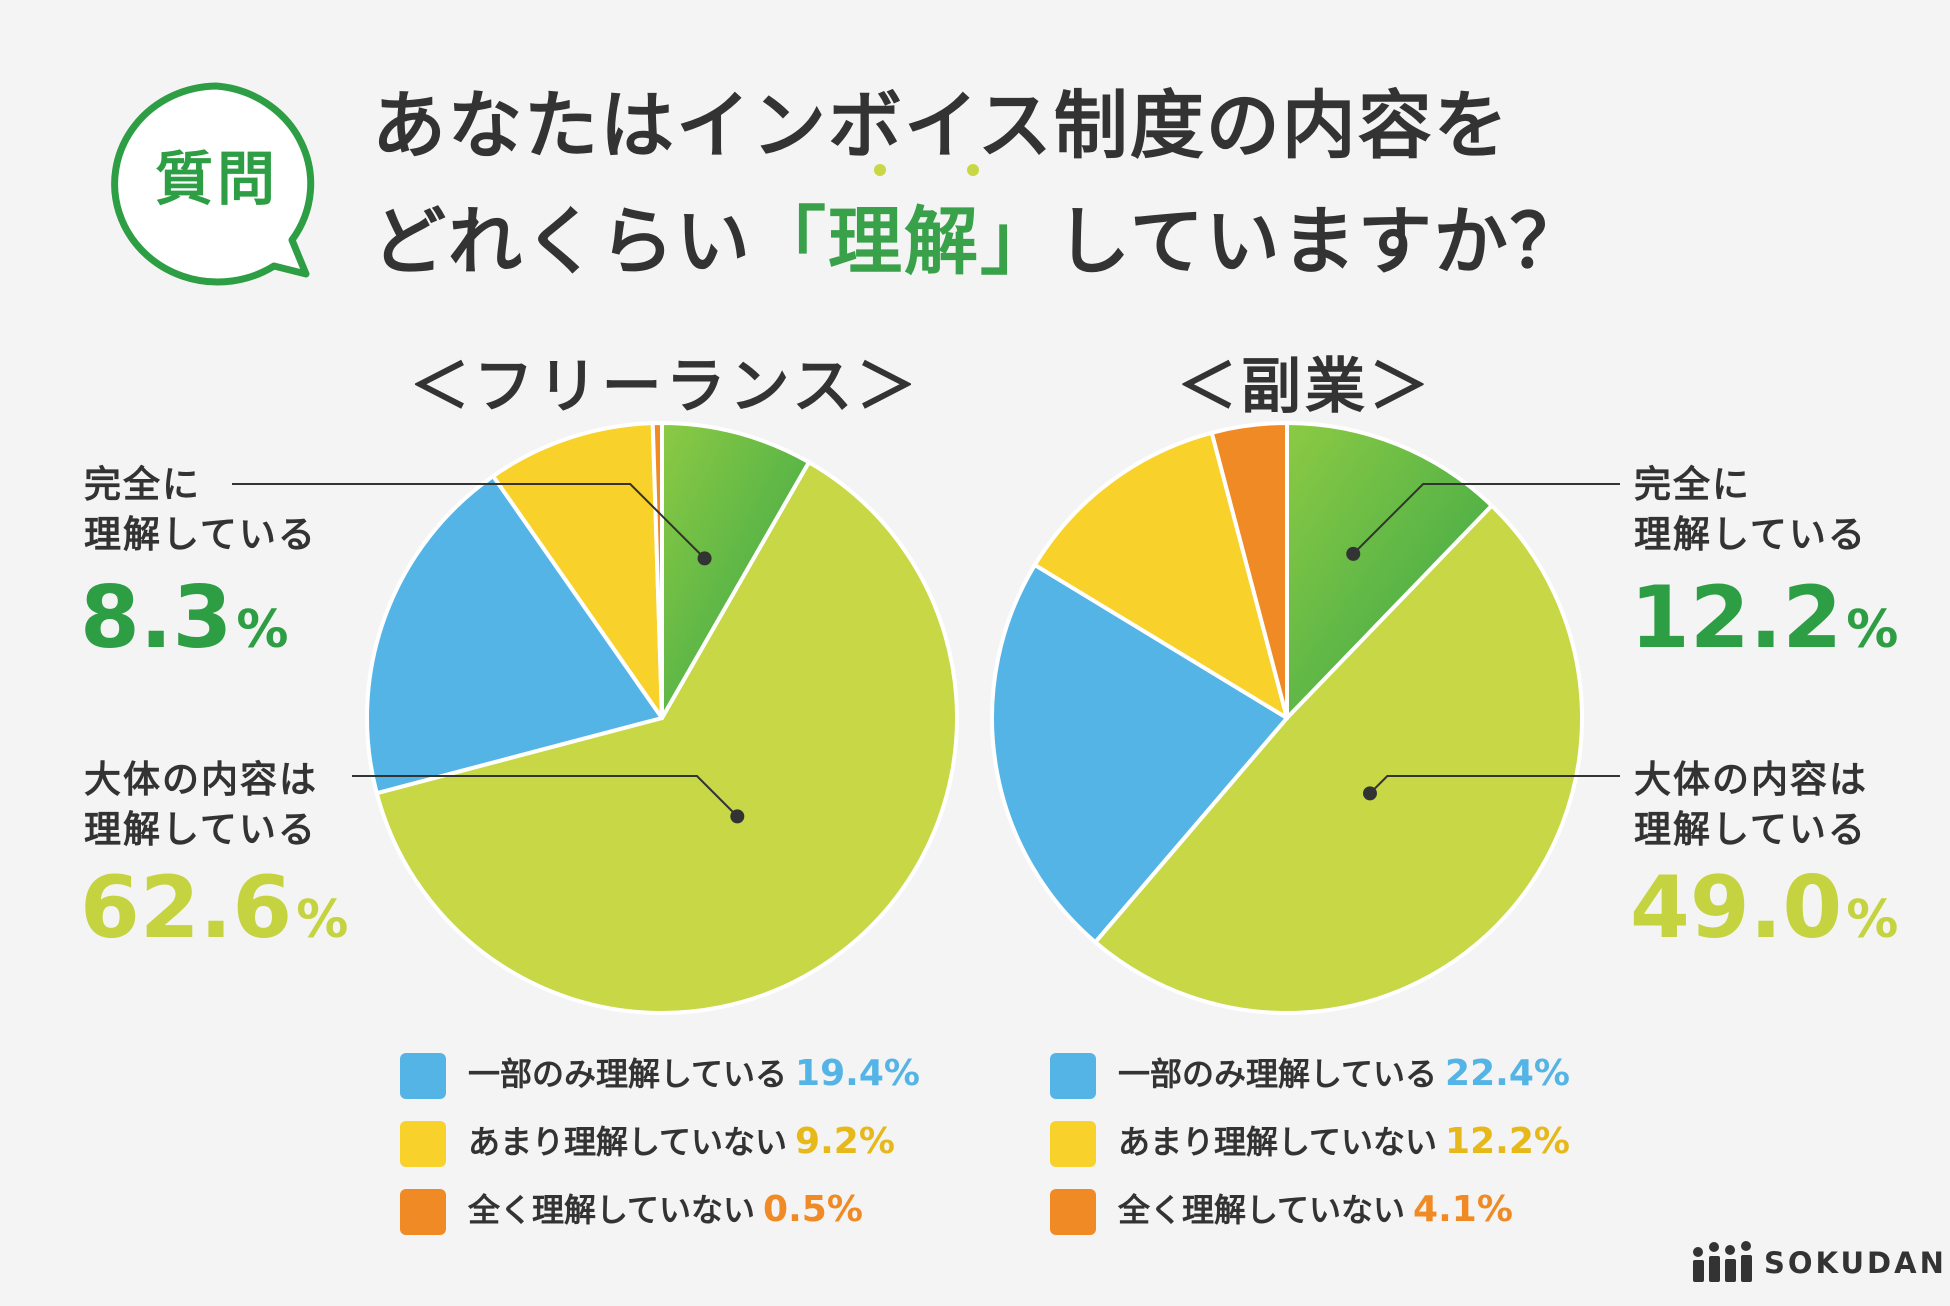  What do you see at coordinates (1507, 1073) in the screenshot?
I see `legend-value: 22.4%` at bounding box center [1507, 1073].